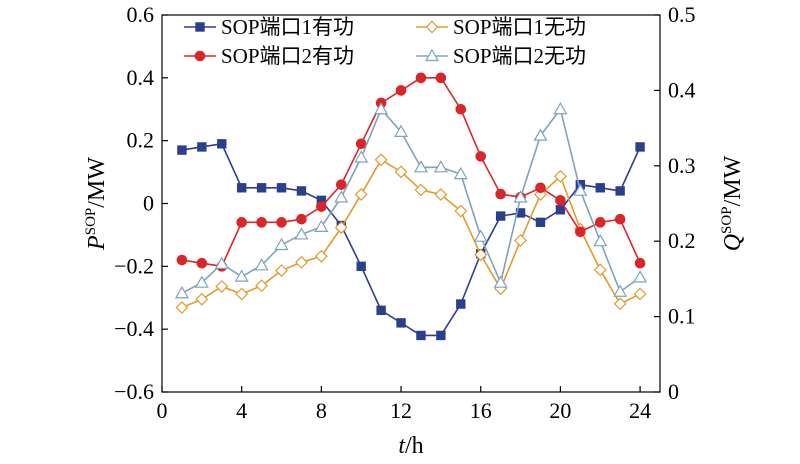 This screenshot has width=800, height=464. I want to click on legend-label: SOP端口1有功, so click(287, 27).